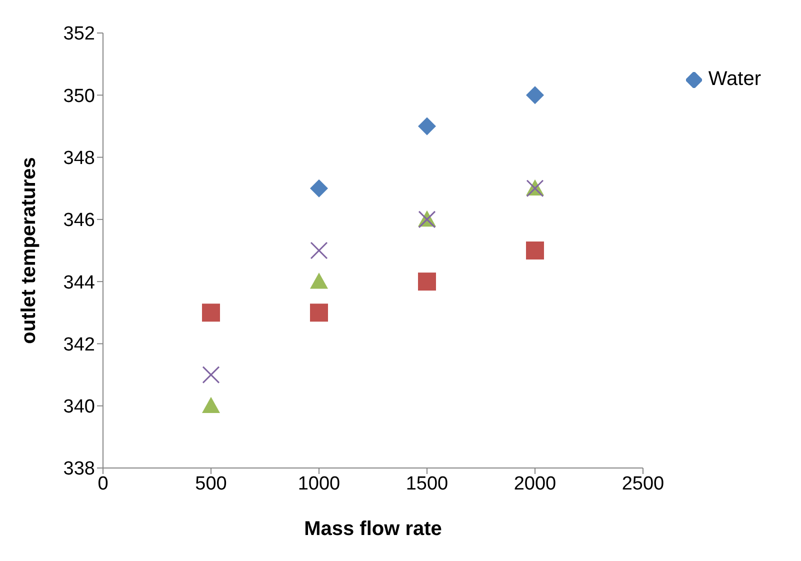  I want to click on y-tick-label: 338, so click(79, 469).